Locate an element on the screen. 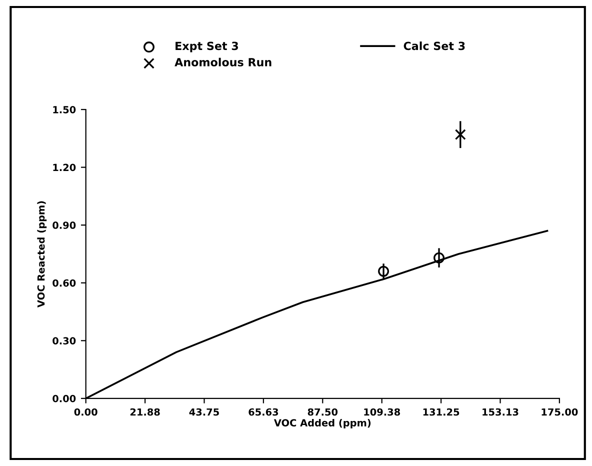  x-tick-label: 0.00 is located at coordinates (86, 412).